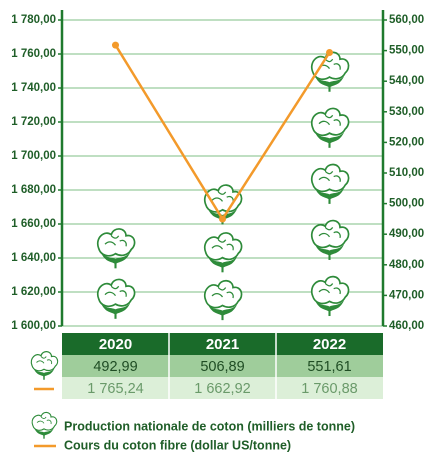 The image size is (432, 455). I want to click on y2-tick-label: 550,00, so click(406, 51).